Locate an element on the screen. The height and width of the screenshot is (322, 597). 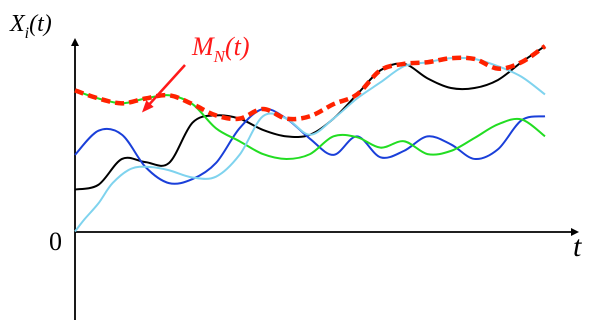
y-axis-label-var: X is located at coordinates (17, 24).